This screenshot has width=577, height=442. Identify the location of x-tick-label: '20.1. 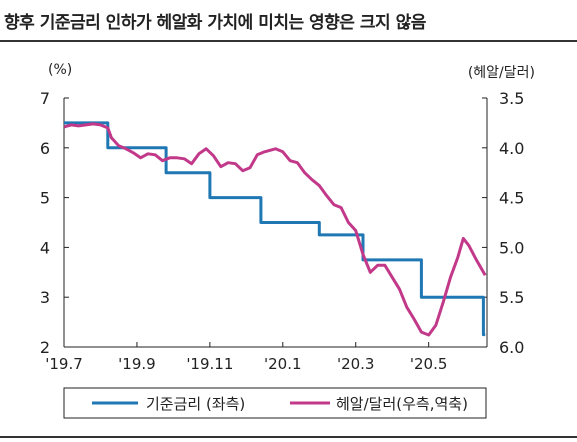
(283, 364).